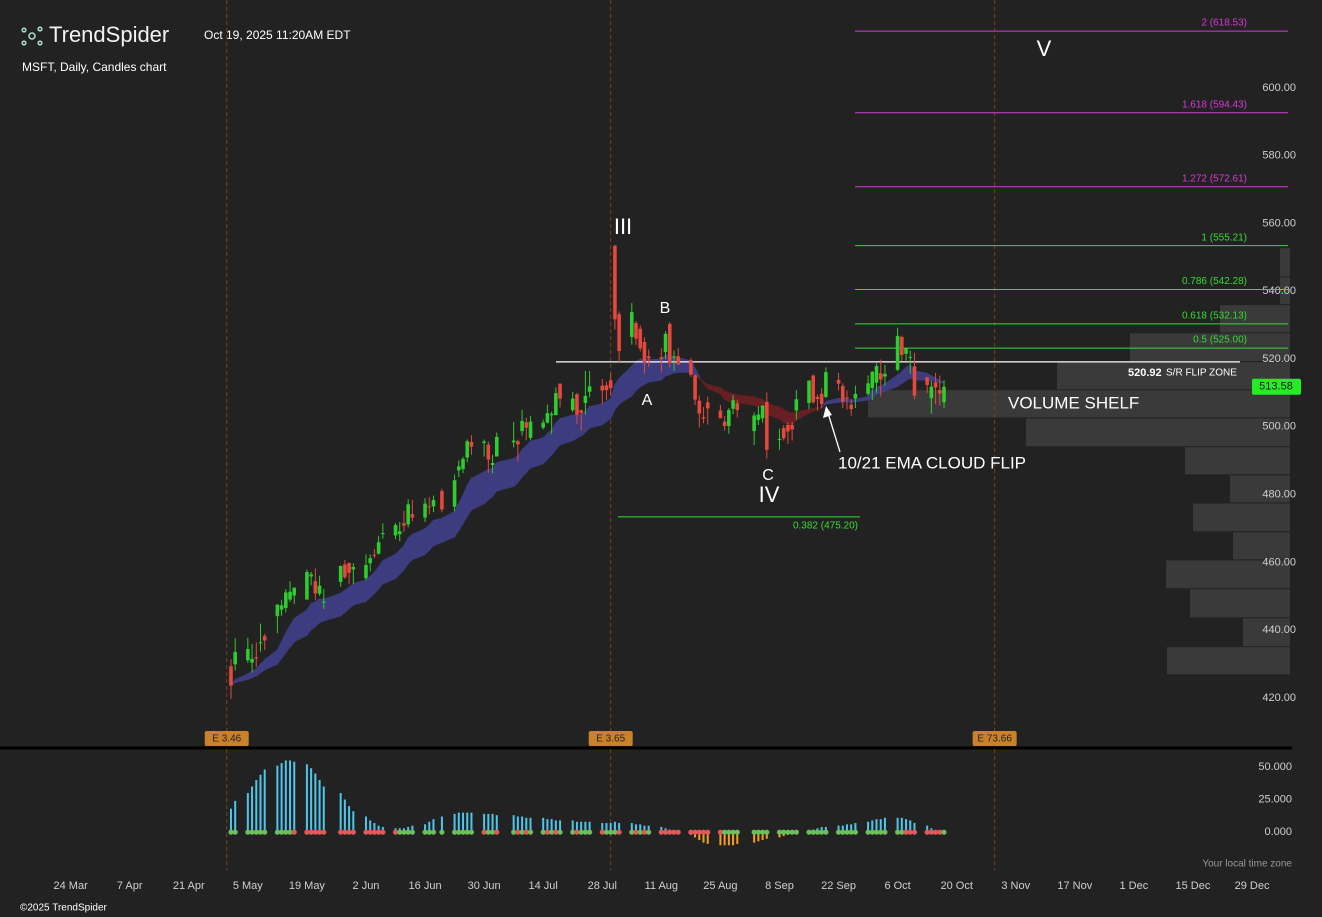 The height and width of the screenshot is (917, 1322). I want to click on fib-label: 1 (555.21), so click(1224, 237).